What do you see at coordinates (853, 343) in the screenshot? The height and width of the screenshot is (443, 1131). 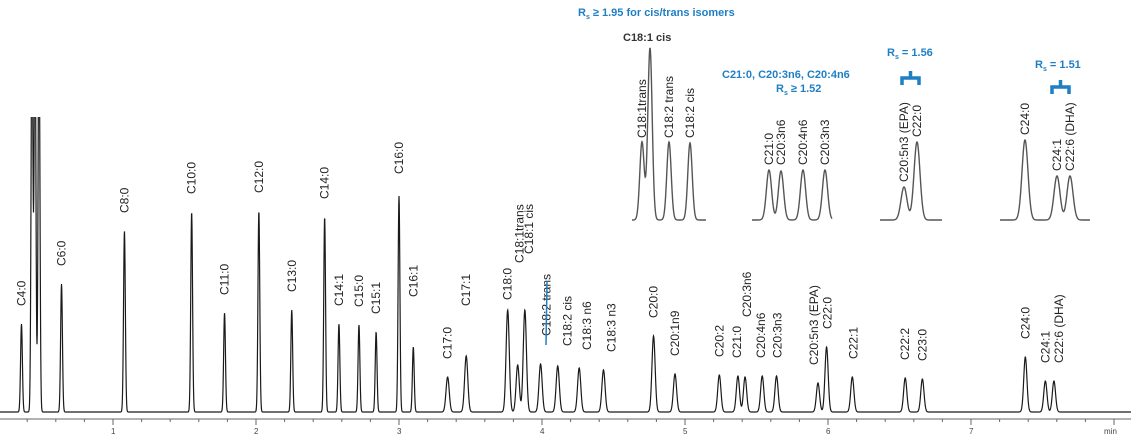 I see `peak-label: C22:1` at bounding box center [853, 343].